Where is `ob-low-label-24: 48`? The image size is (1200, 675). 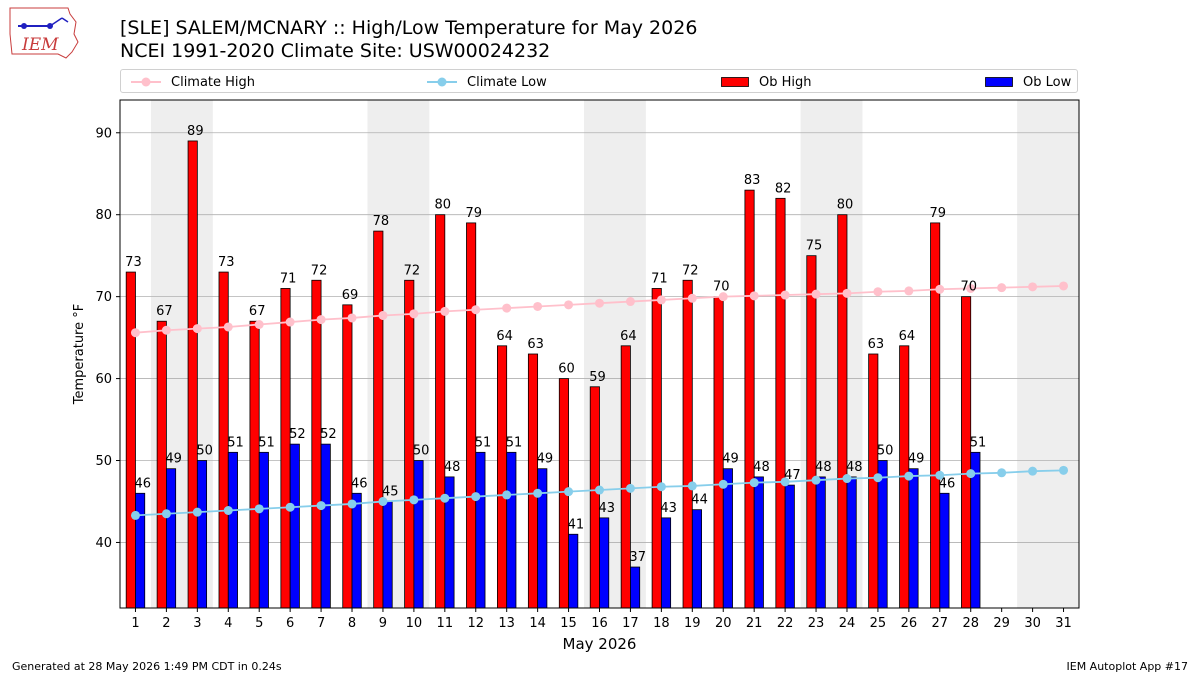
ob-low-label-24: 48 is located at coordinates (854, 467).